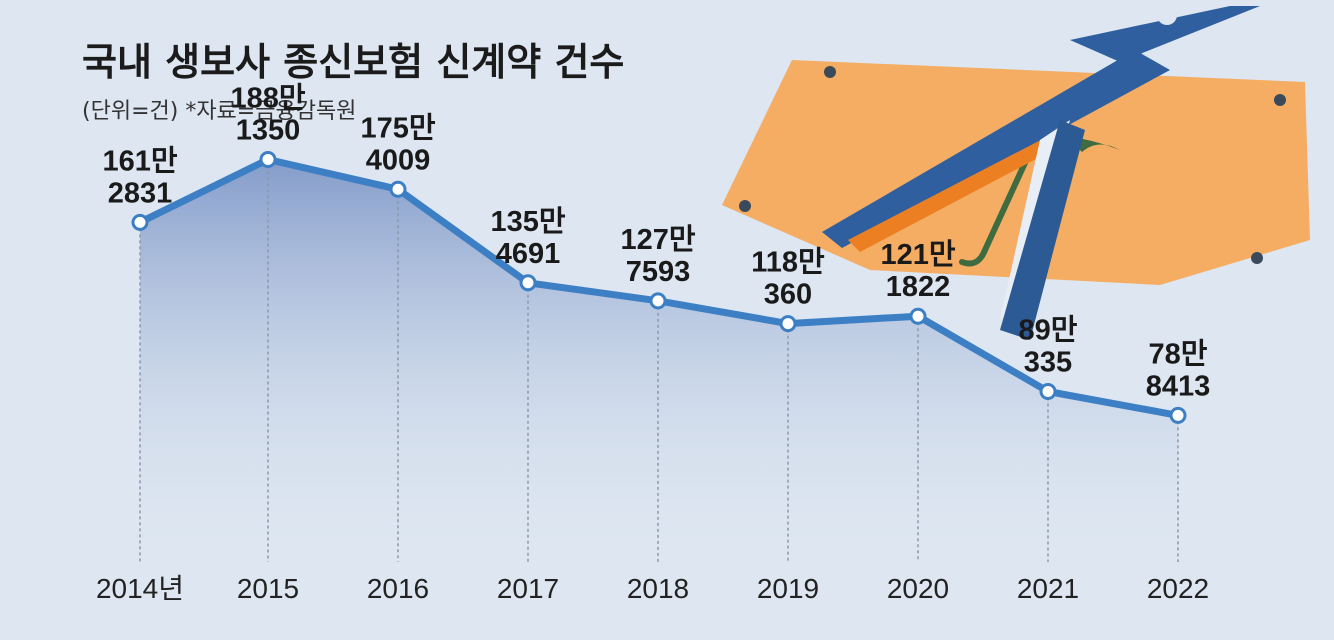 The height and width of the screenshot is (640, 1334). I want to click on data-label-1: 188만 1350, so click(267, 113).